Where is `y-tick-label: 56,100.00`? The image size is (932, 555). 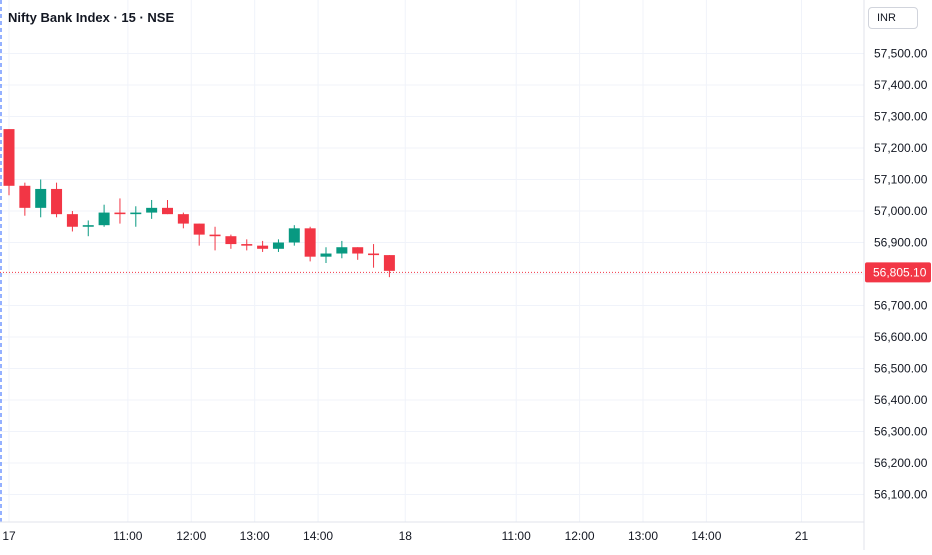
y-tick-label: 56,100.00 is located at coordinates (901, 495).